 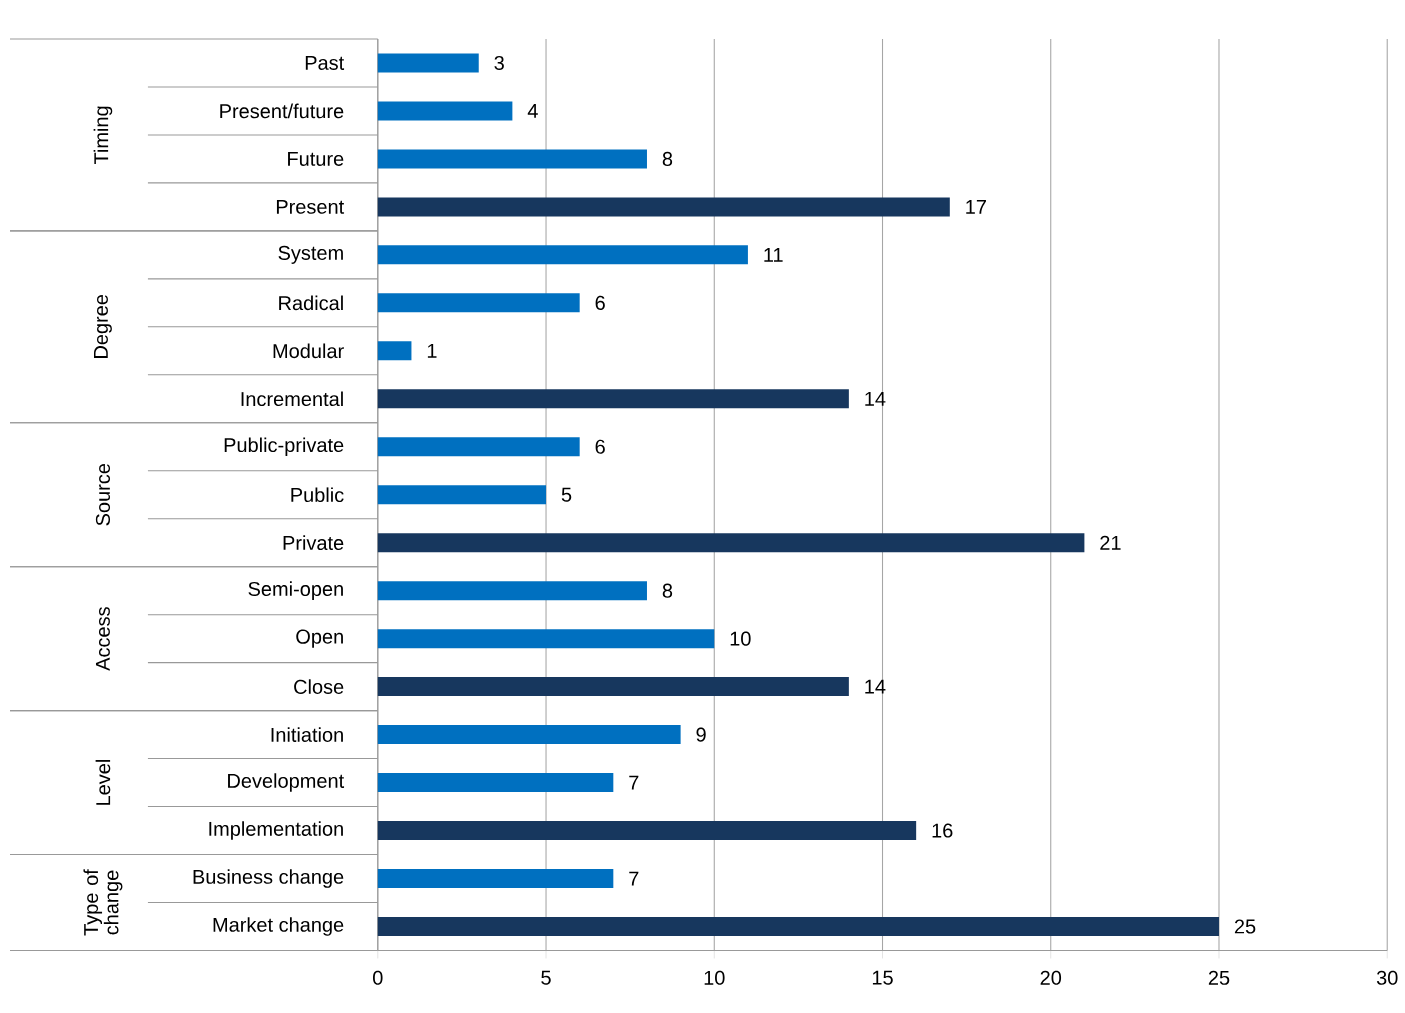 What do you see at coordinates (566, 494) in the screenshot?
I see `data-label: 5` at bounding box center [566, 494].